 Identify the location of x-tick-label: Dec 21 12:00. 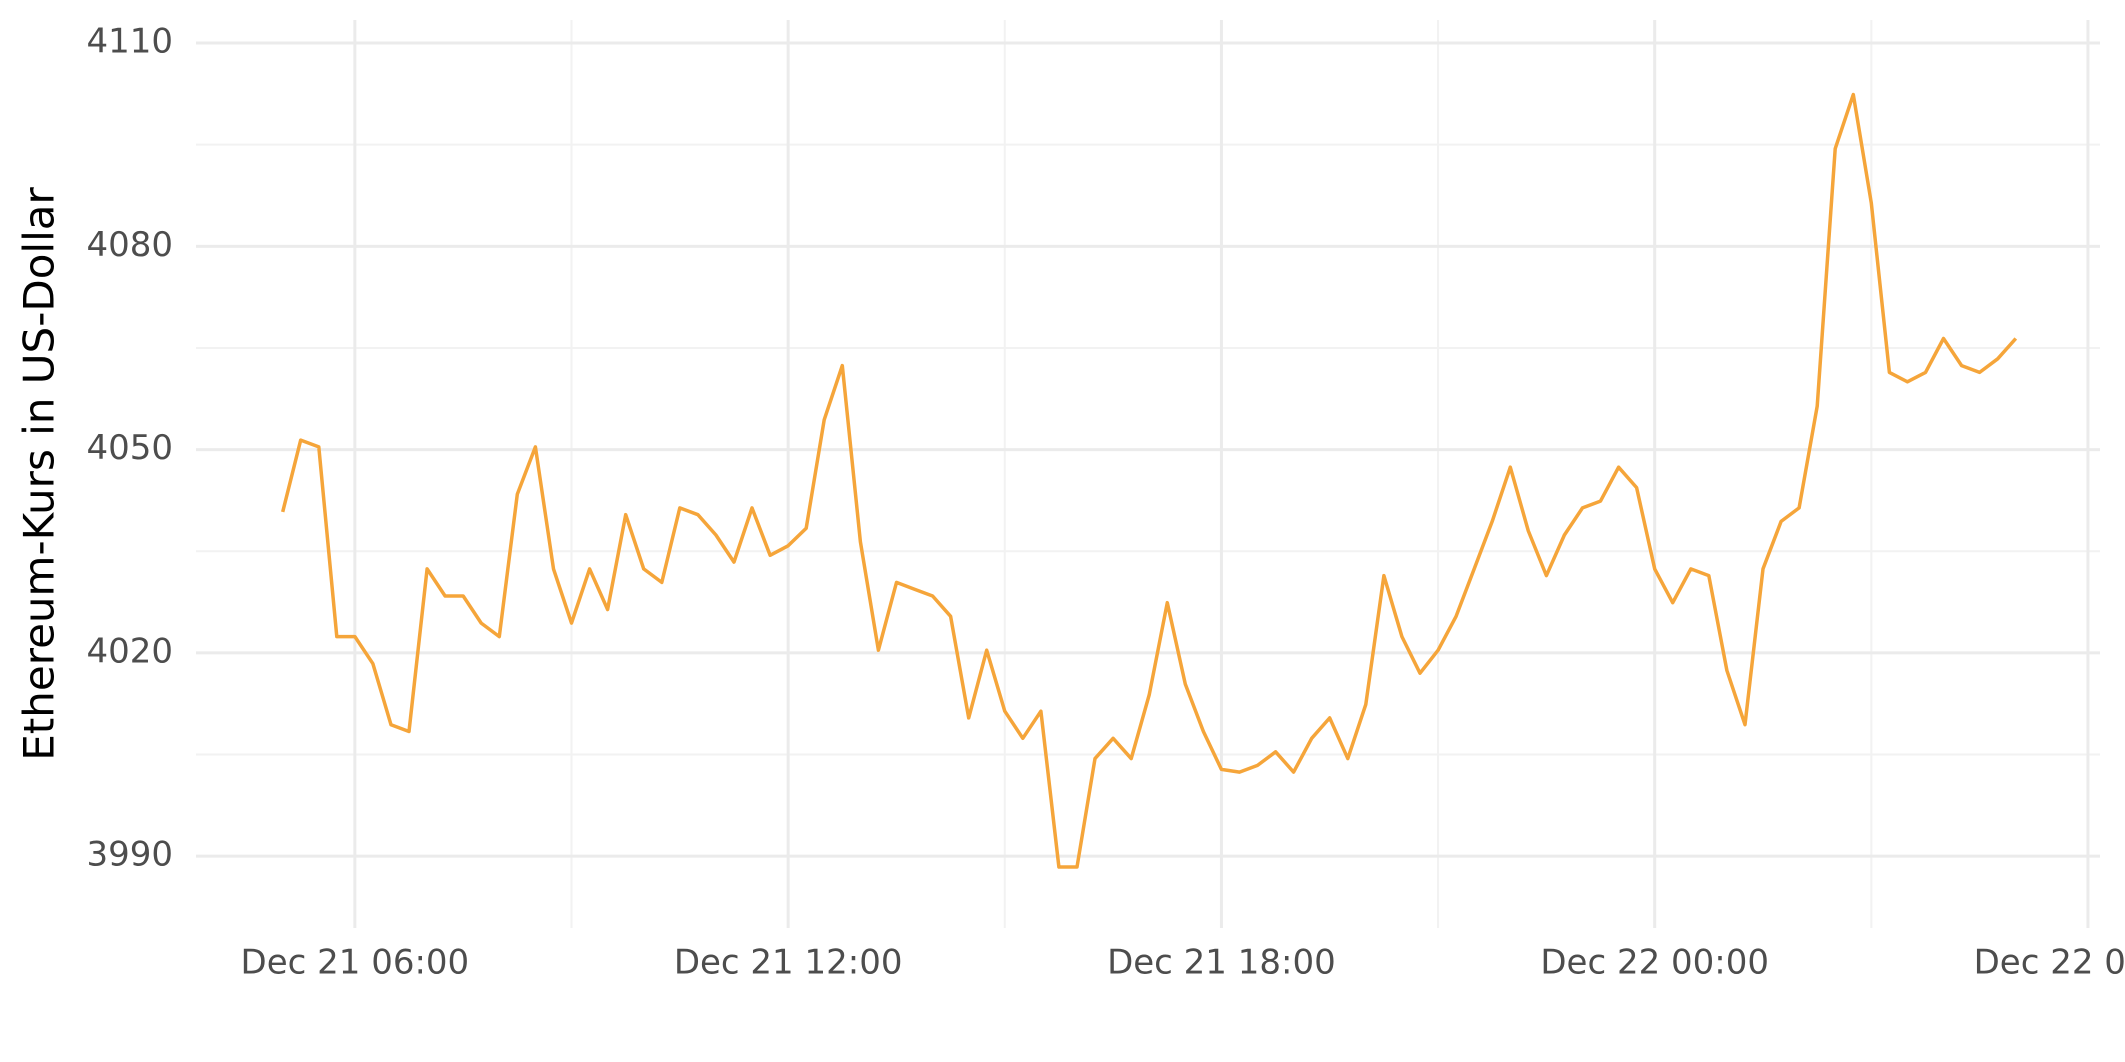
(788, 963).